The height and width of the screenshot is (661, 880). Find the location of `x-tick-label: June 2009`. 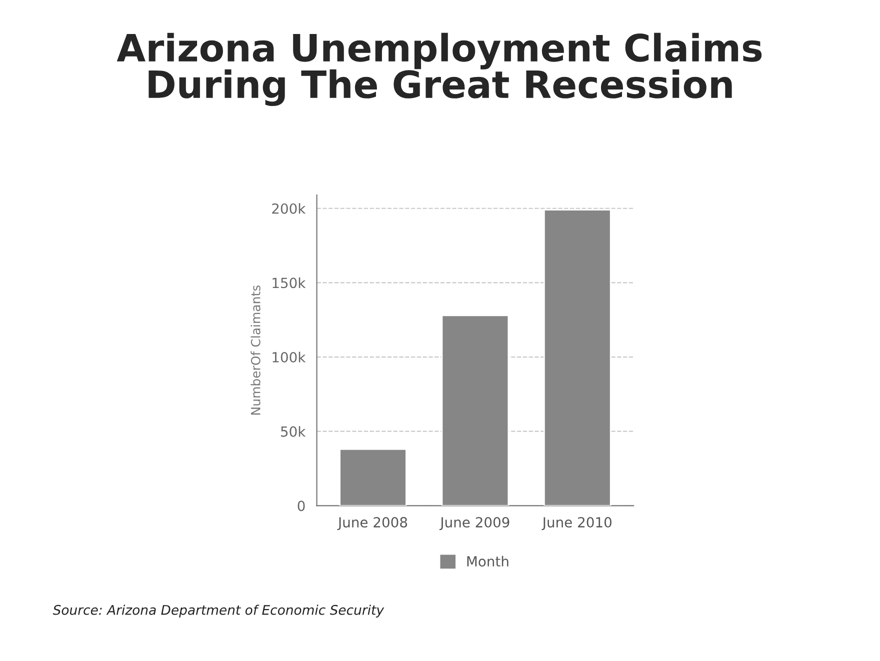

x-tick-label: June 2009 is located at coordinates (474, 523).